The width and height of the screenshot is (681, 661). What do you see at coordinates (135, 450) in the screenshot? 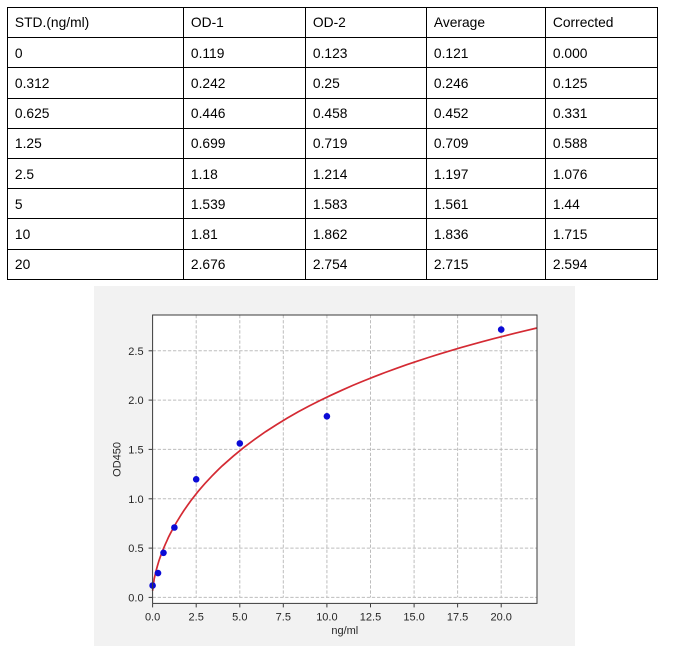
I see `svg-text: 1.5` at bounding box center [135, 450].